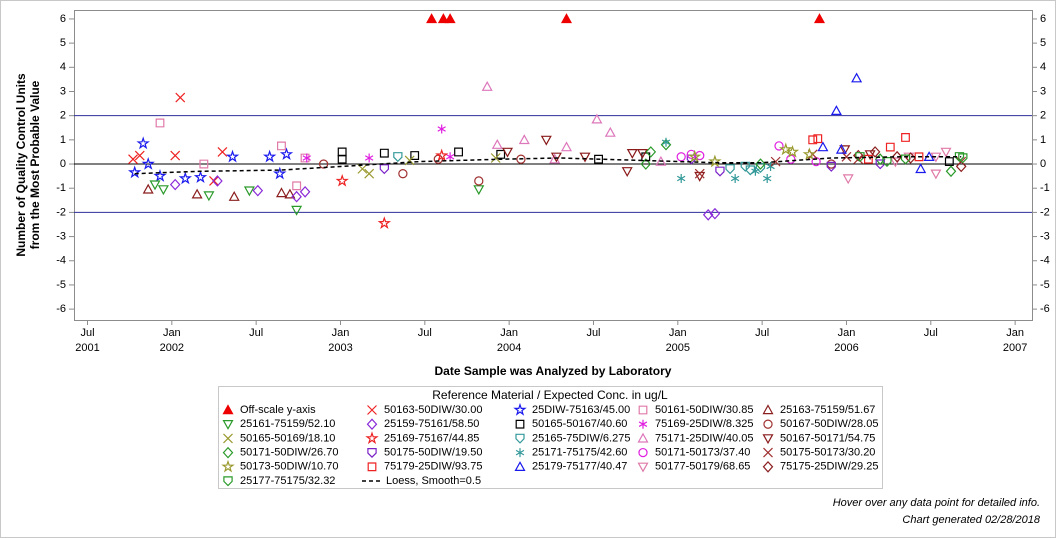 The image size is (1056, 538). Describe the element at coordinates (35, 164) in the screenshot. I see `y-axis-label: from the Most Probable Value` at that location.